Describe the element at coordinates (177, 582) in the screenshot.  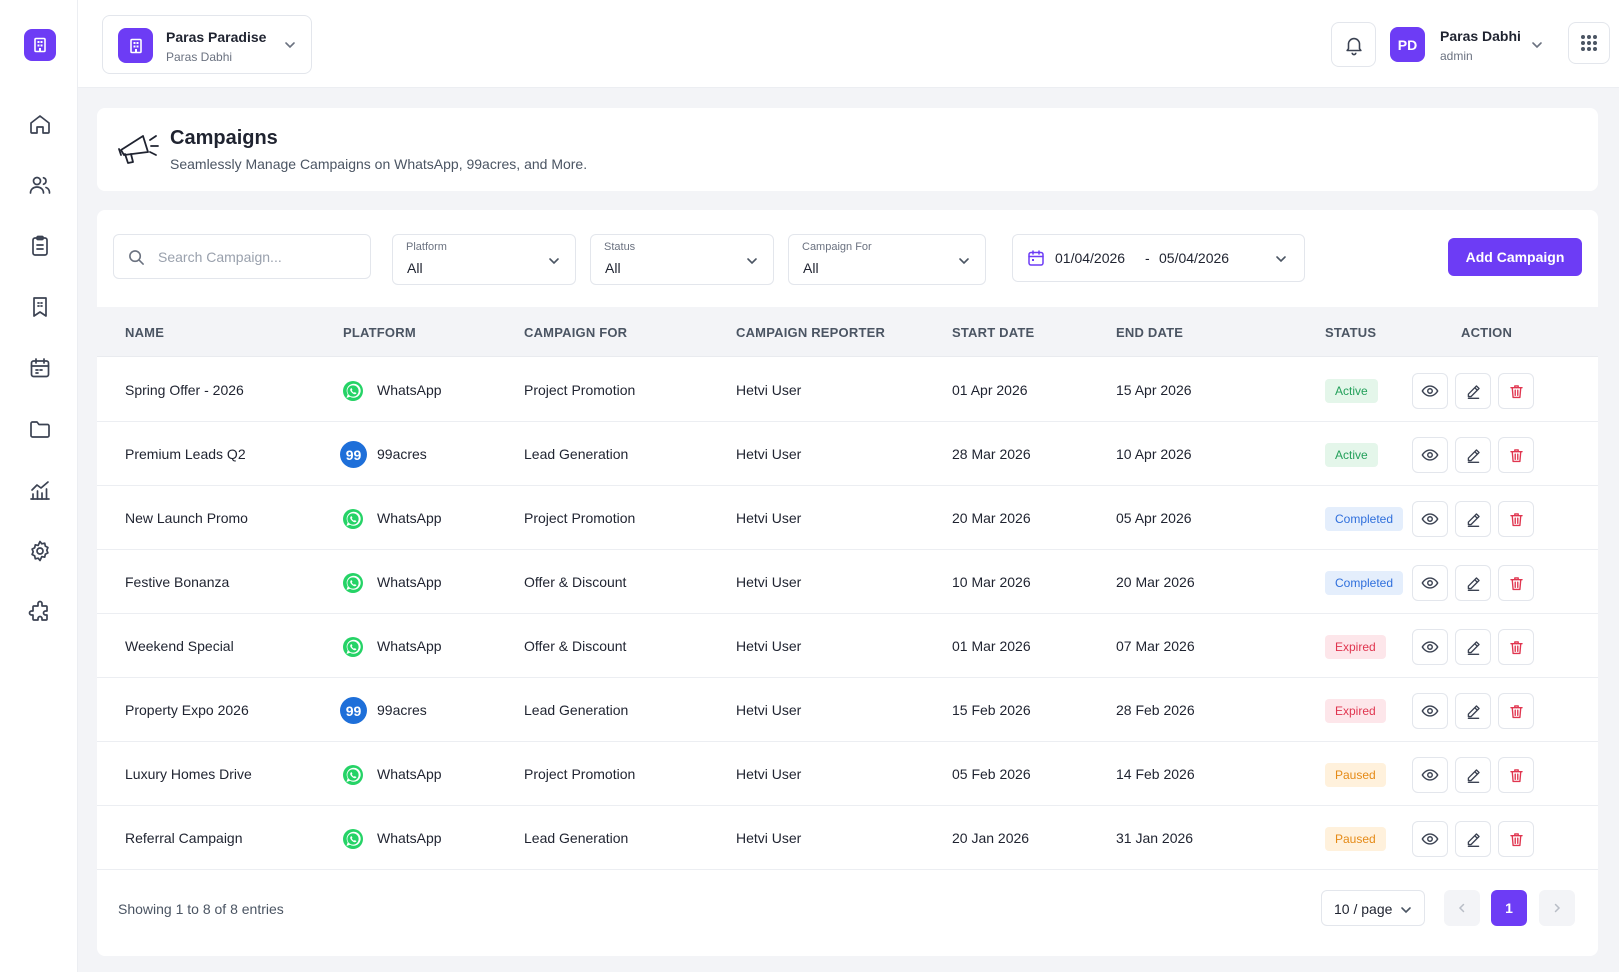
I see `campaign-name: Festive Bonanza` at that location.